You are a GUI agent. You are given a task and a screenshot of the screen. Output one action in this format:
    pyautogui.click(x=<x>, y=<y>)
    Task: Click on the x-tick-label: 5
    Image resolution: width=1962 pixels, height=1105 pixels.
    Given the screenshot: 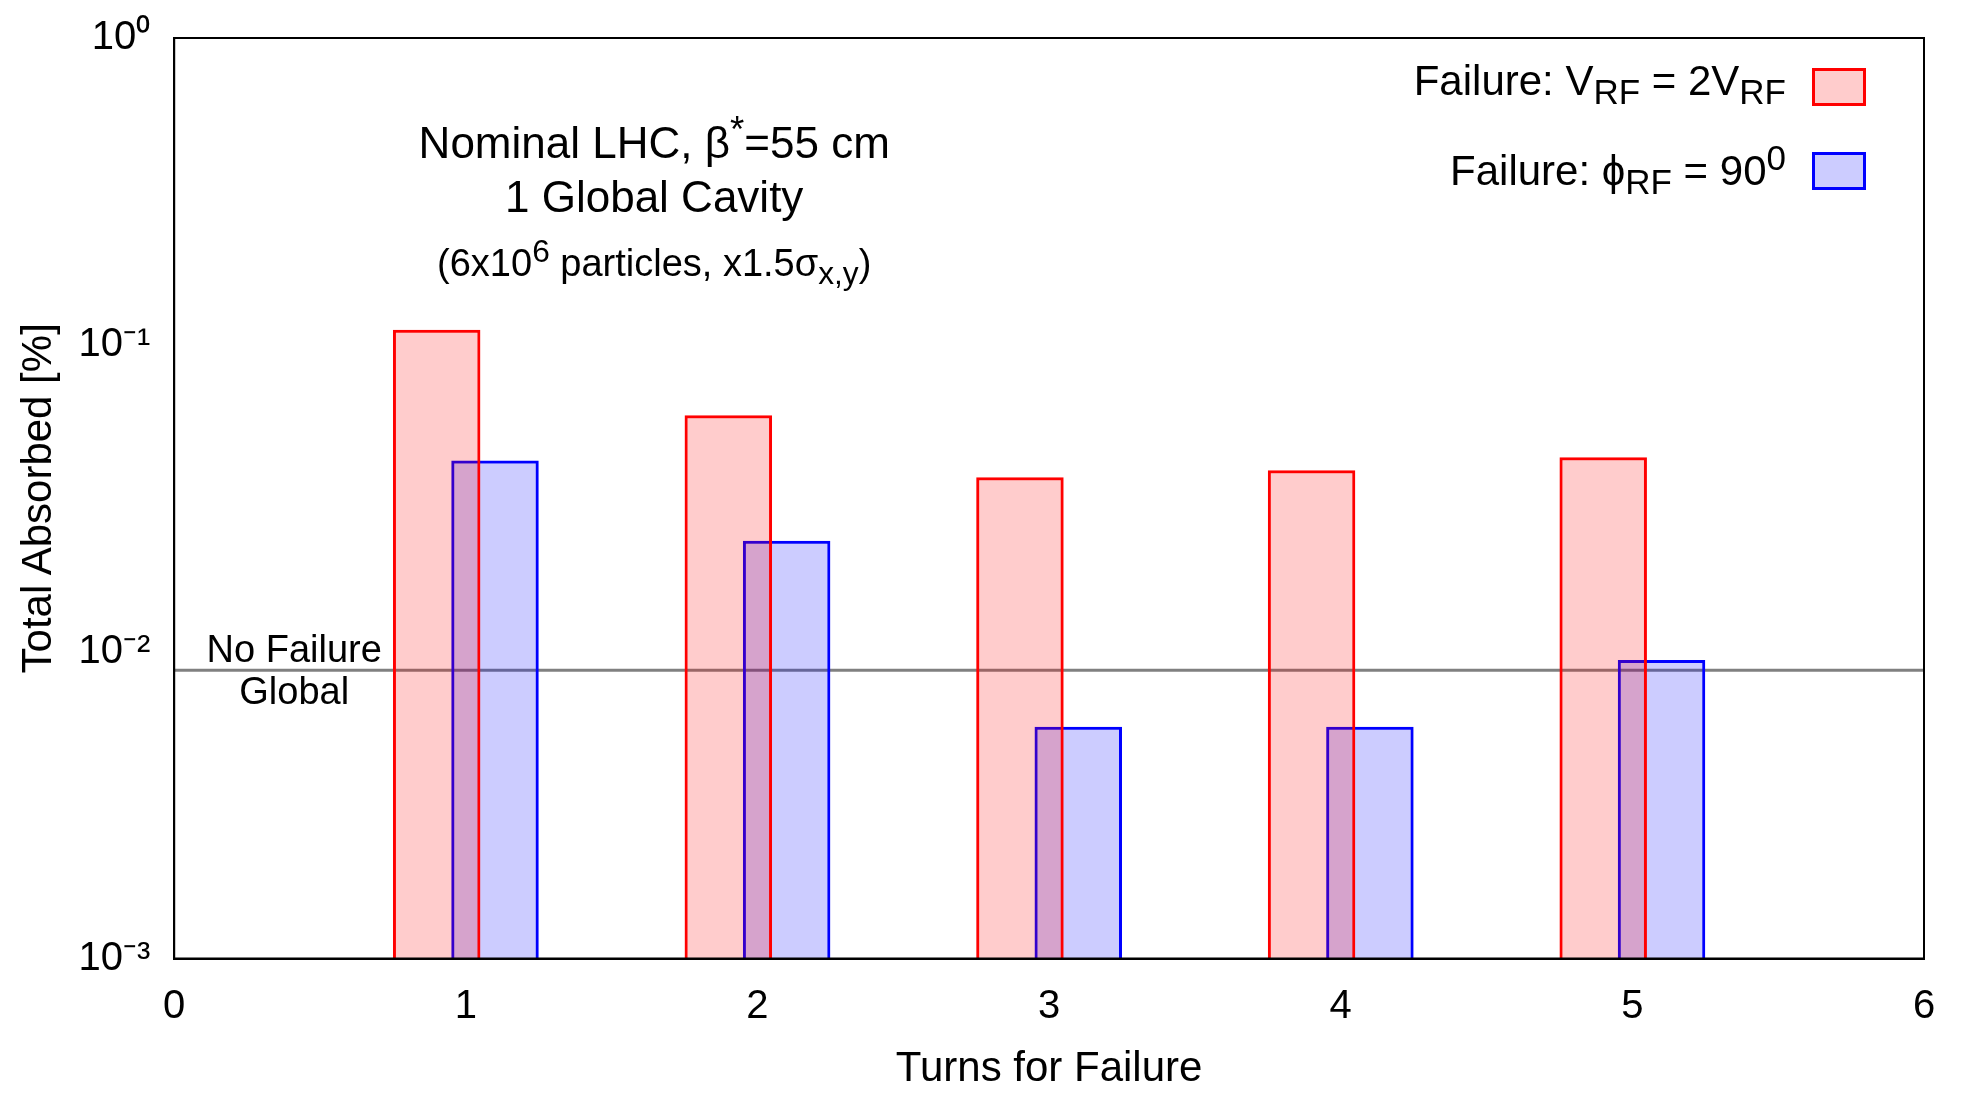 What is the action you would take?
    pyautogui.click(x=1632, y=1003)
    